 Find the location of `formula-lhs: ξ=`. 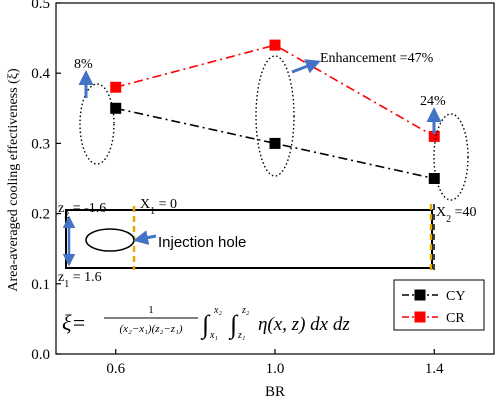

formula-lhs: ξ= is located at coordinates (74, 322).